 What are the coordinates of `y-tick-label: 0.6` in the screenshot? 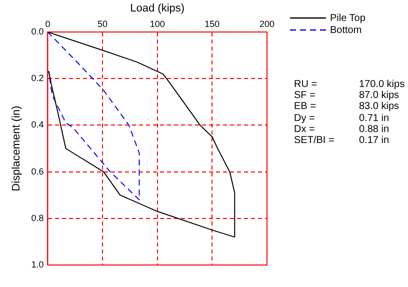 It's located at (37, 171).